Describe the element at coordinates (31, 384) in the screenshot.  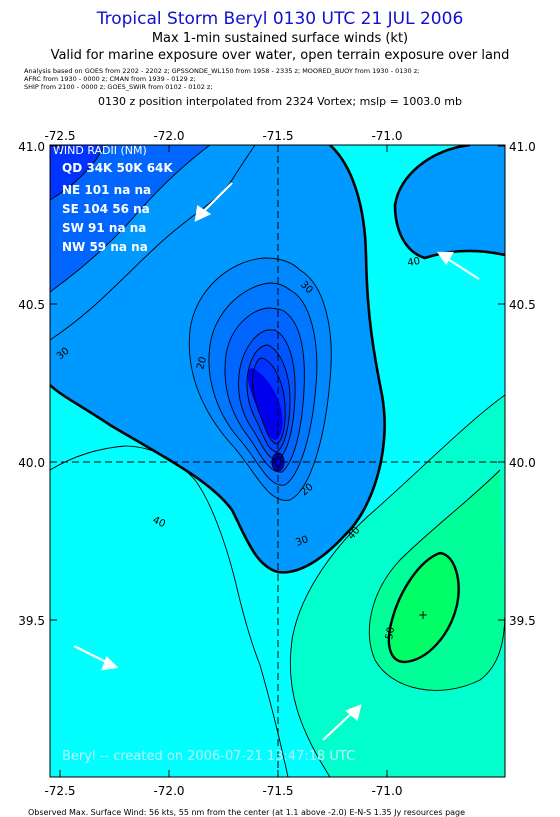
I see `y-axis-left-labels: 41.0 40.5 40.0 39.5` at that location.